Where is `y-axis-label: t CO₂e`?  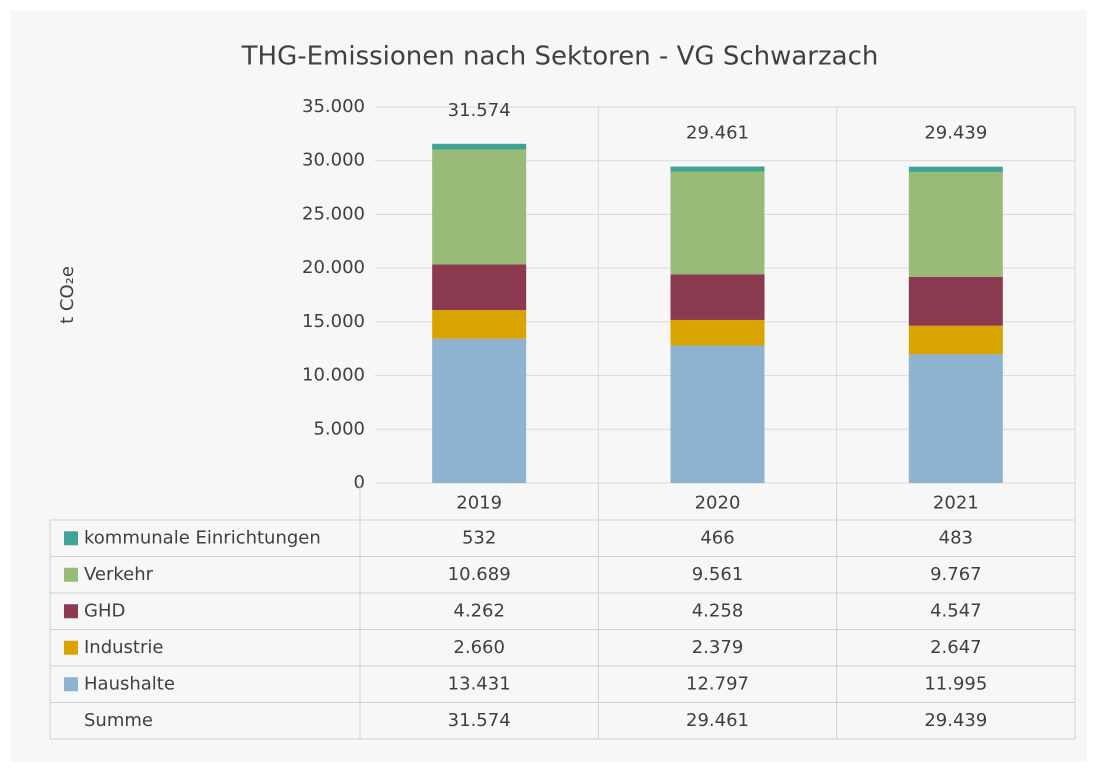 y-axis-label: t CO₂e is located at coordinates (67, 295).